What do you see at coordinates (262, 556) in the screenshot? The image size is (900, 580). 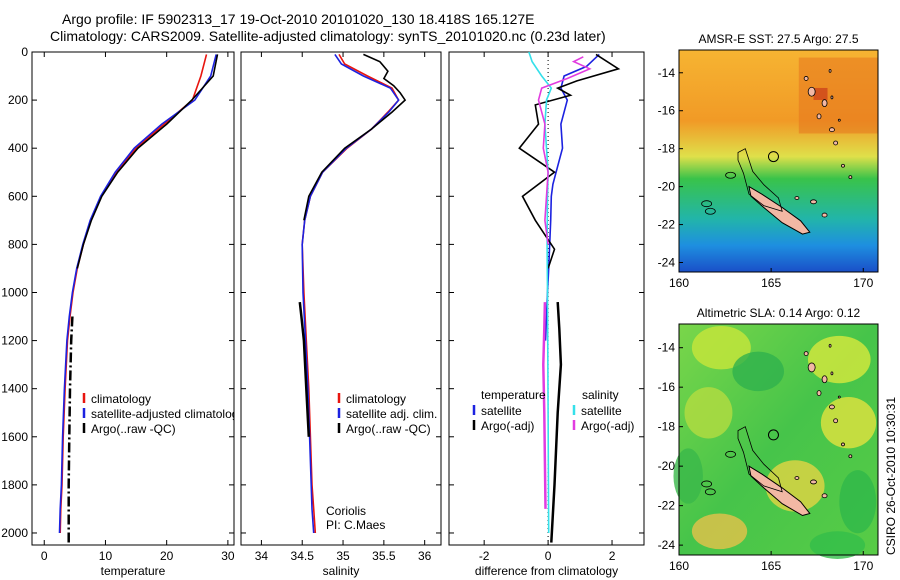 I see `x-tick-label: 34` at bounding box center [262, 556].